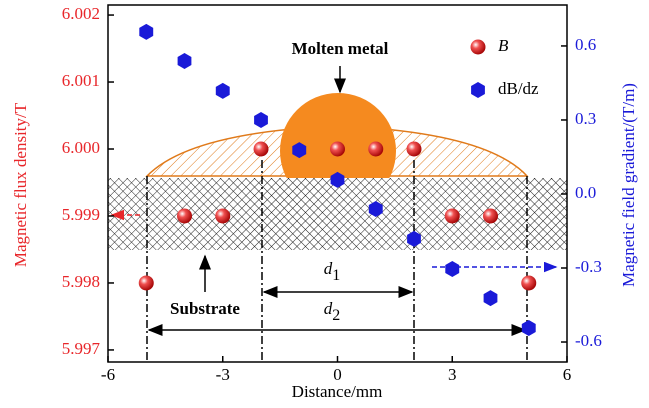 This screenshot has height=408, width=649. I want to click on y-tick-label: 6.002, so click(81, 13).